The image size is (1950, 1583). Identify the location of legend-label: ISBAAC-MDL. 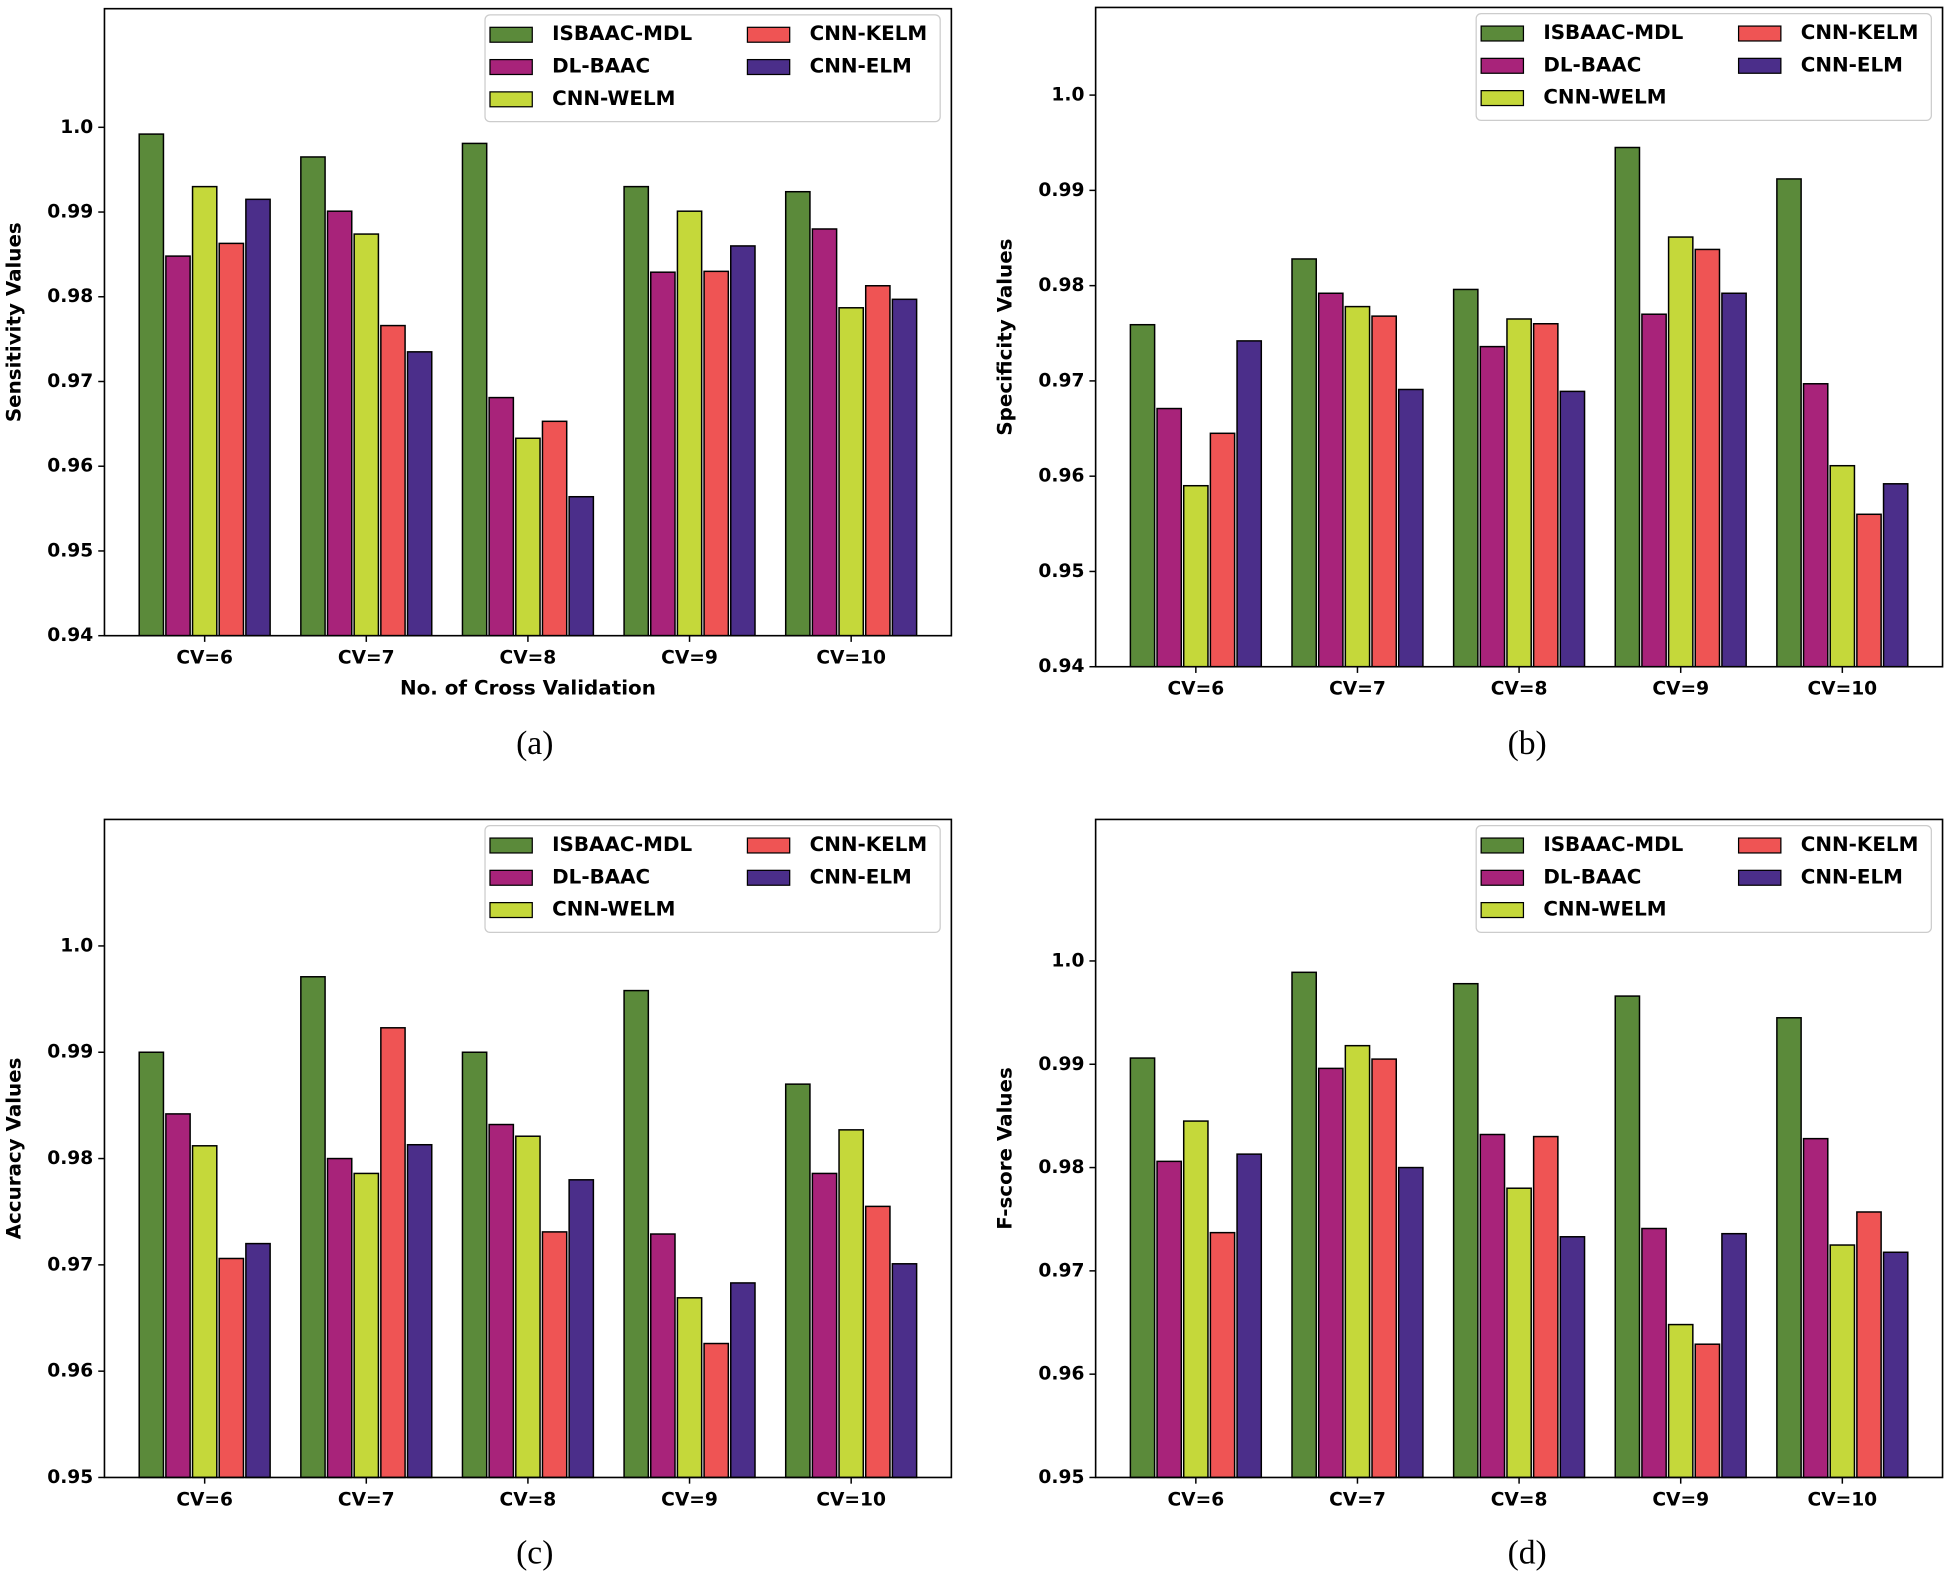
(622, 844).